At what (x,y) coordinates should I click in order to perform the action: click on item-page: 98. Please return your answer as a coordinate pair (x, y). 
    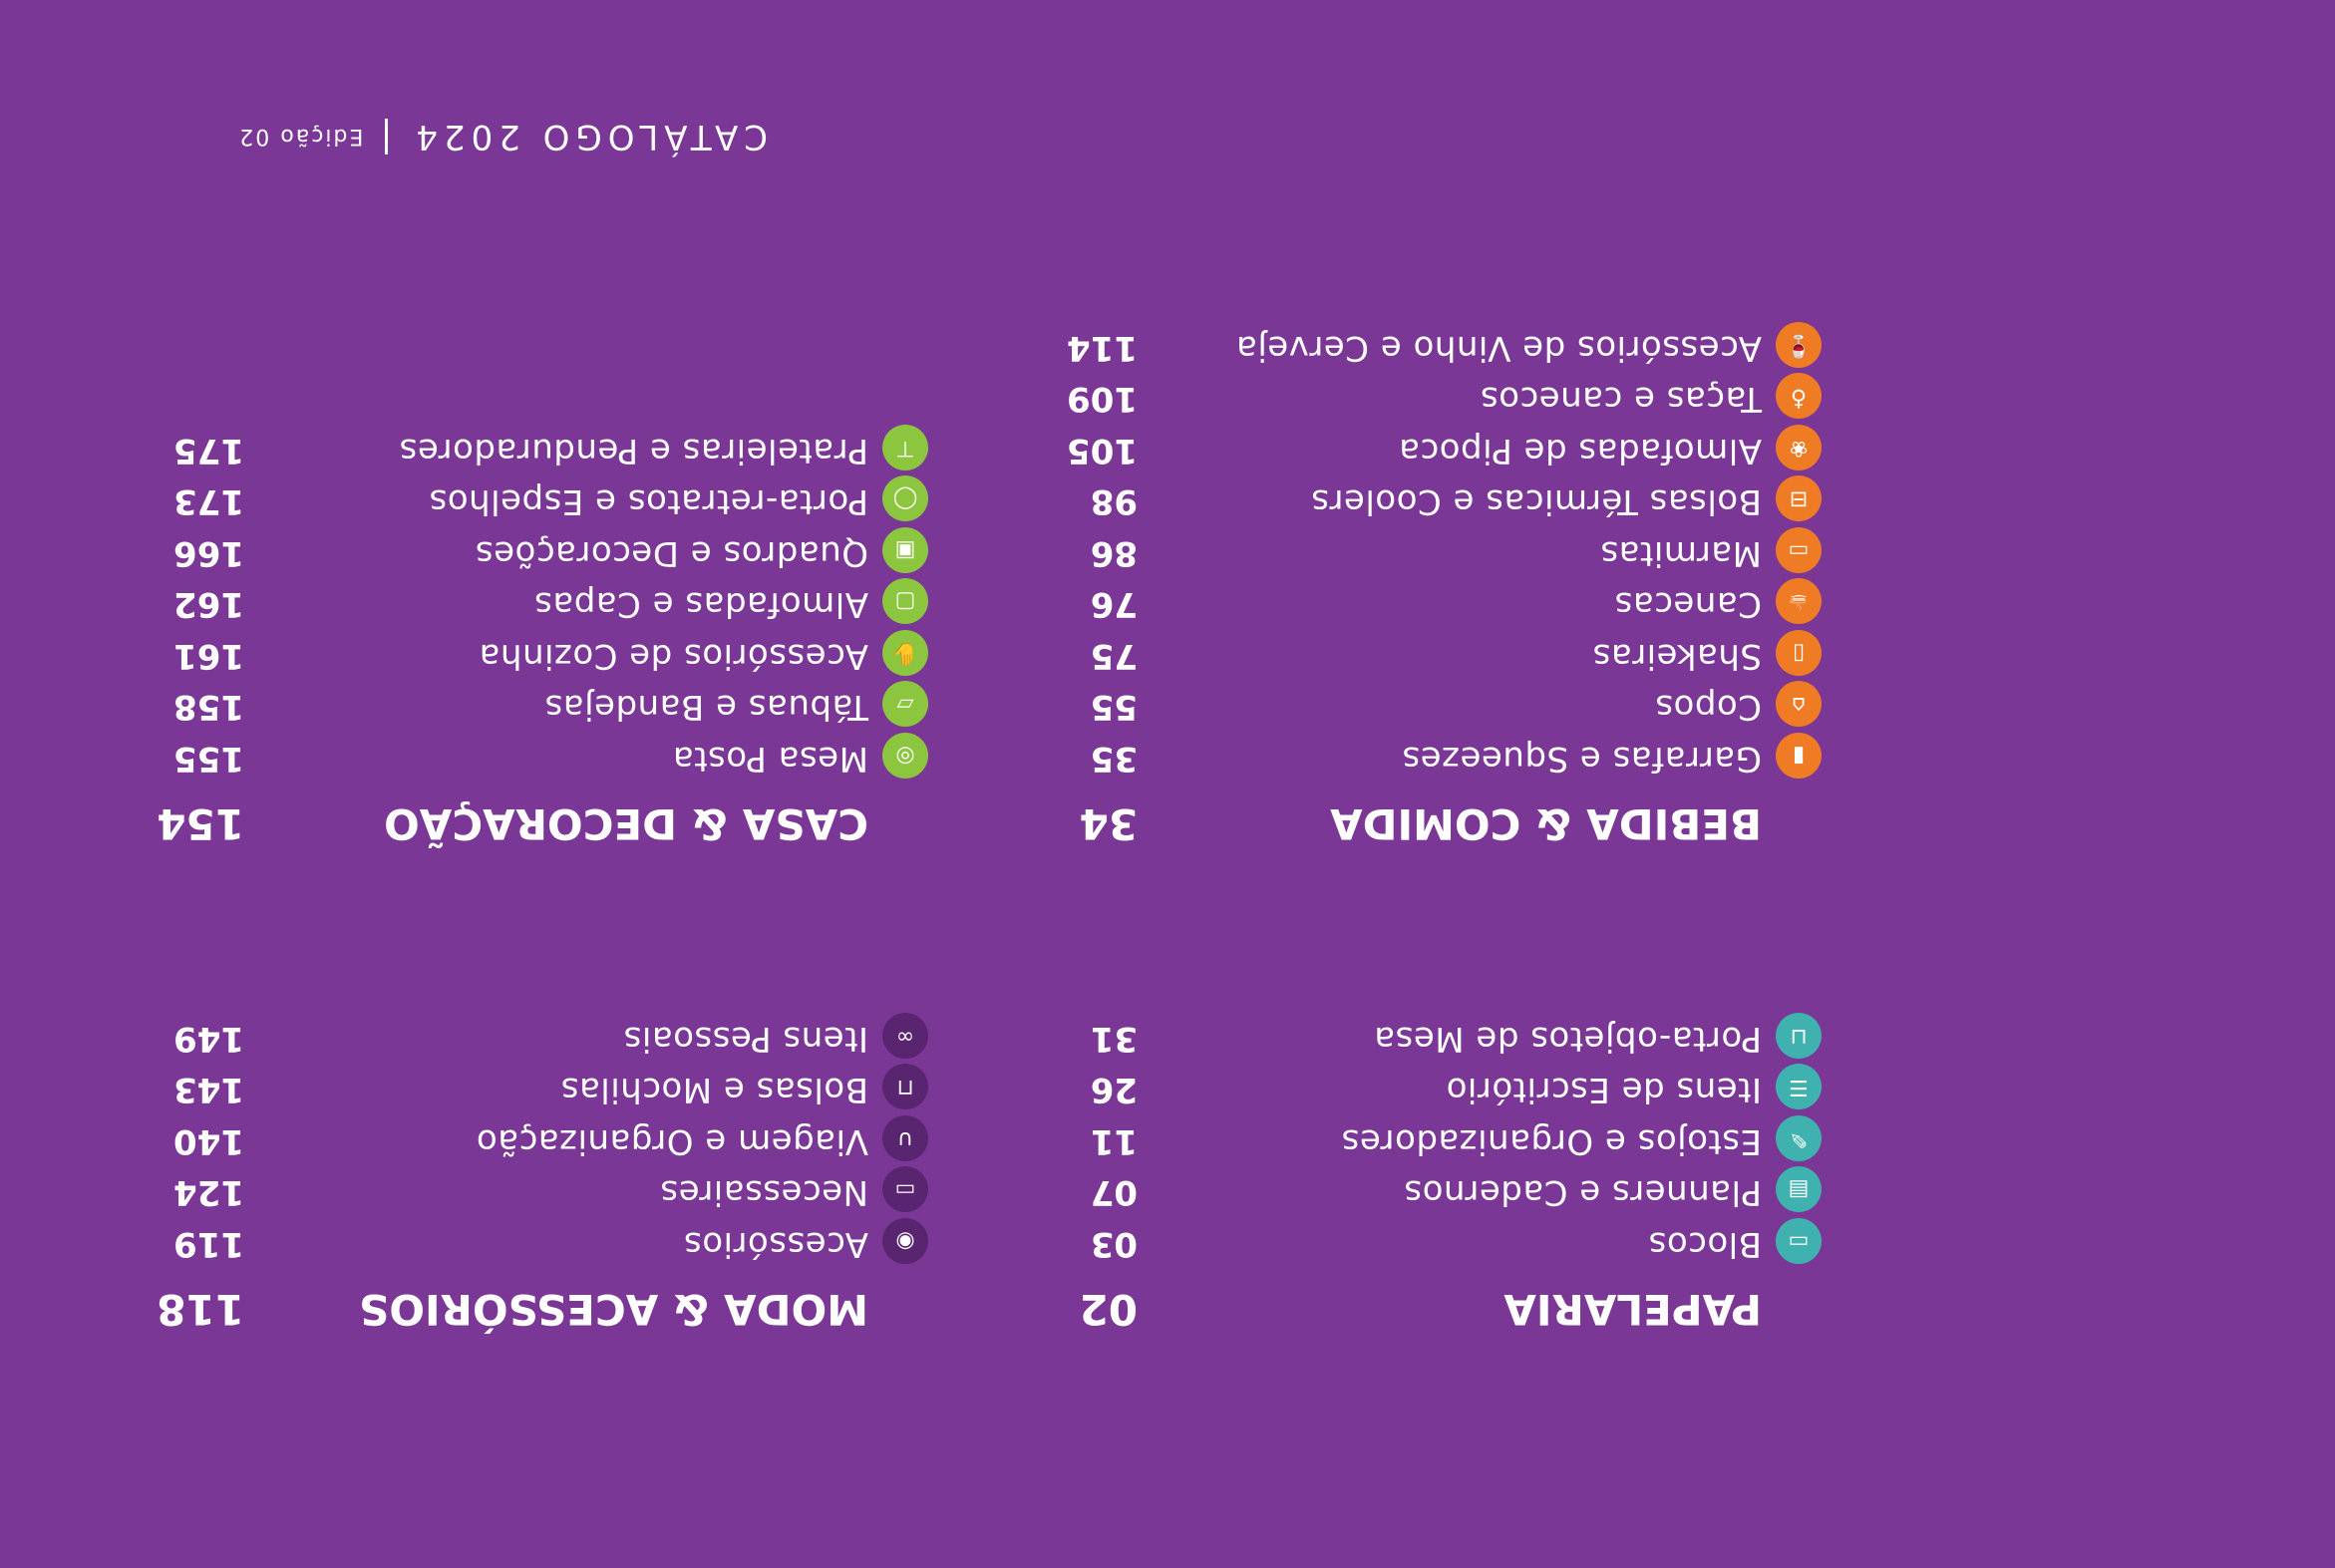
    Looking at the image, I should click on (1114, 501).